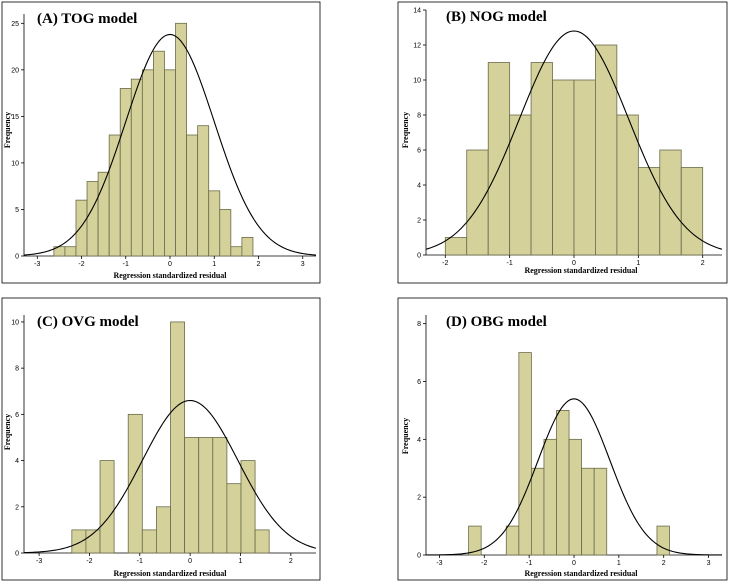  Describe the element at coordinates (496, 322) in the screenshot. I see `panel-title: (D) OBG model` at that location.